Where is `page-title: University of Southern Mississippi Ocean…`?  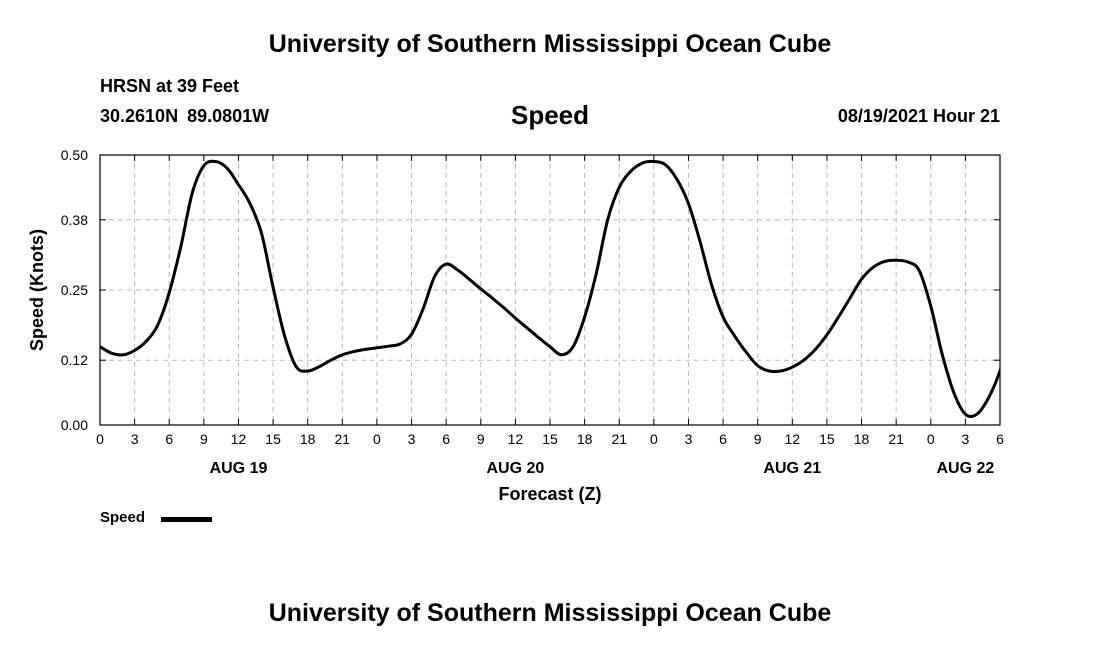 page-title: University of Southern Mississippi Ocean… is located at coordinates (550, 44).